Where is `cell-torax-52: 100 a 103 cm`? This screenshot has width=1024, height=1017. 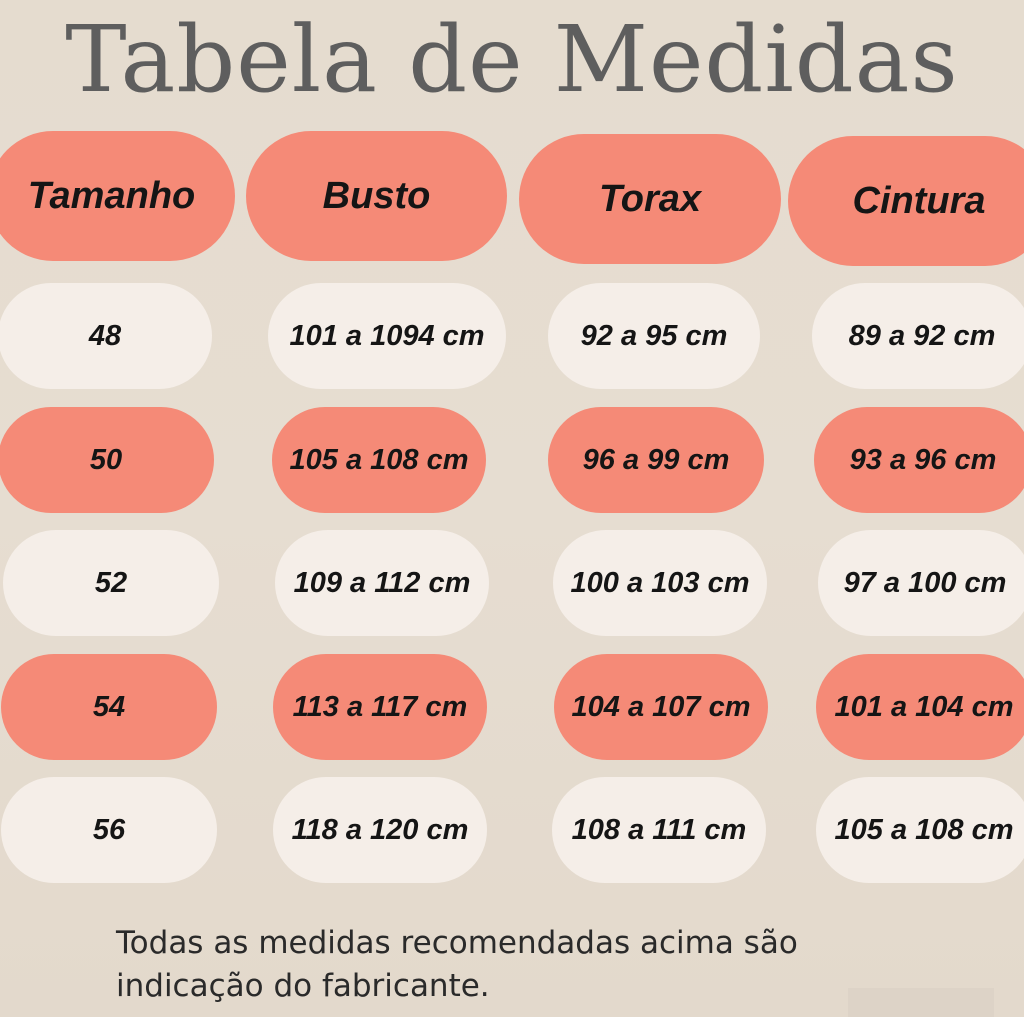
cell-torax-52: 100 a 103 cm is located at coordinates (660, 583).